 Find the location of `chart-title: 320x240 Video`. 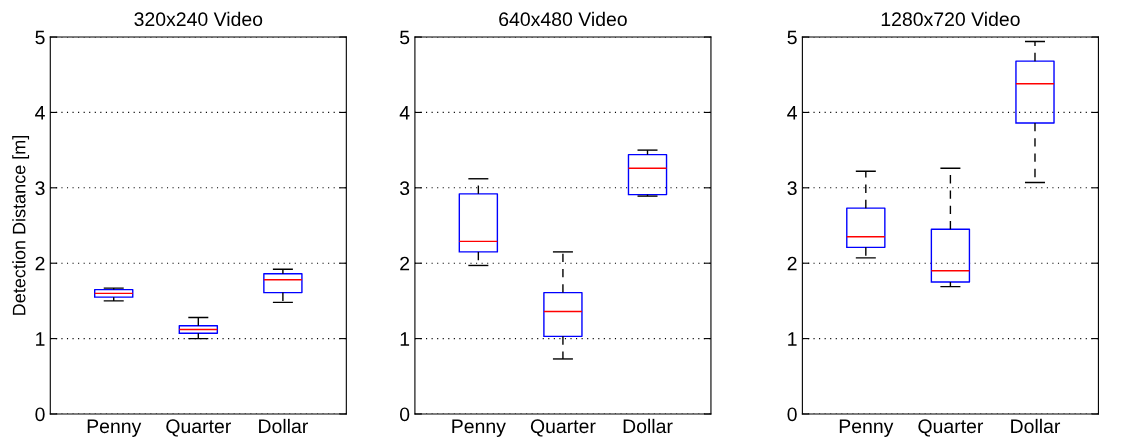

chart-title: 320x240 Video is located at coordinates (198, 19).